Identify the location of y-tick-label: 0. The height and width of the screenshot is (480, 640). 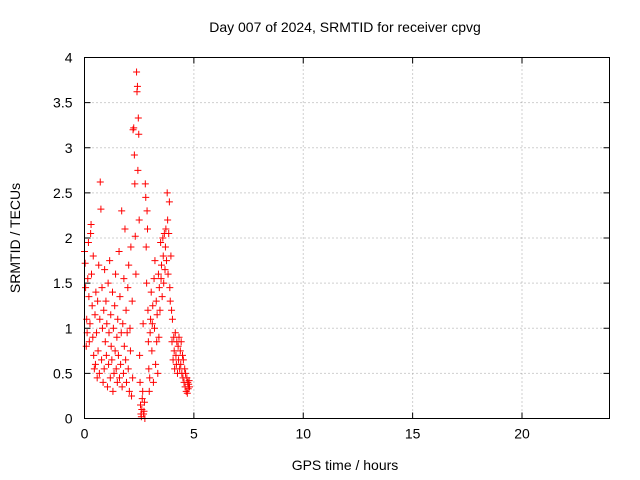
(69, 419).